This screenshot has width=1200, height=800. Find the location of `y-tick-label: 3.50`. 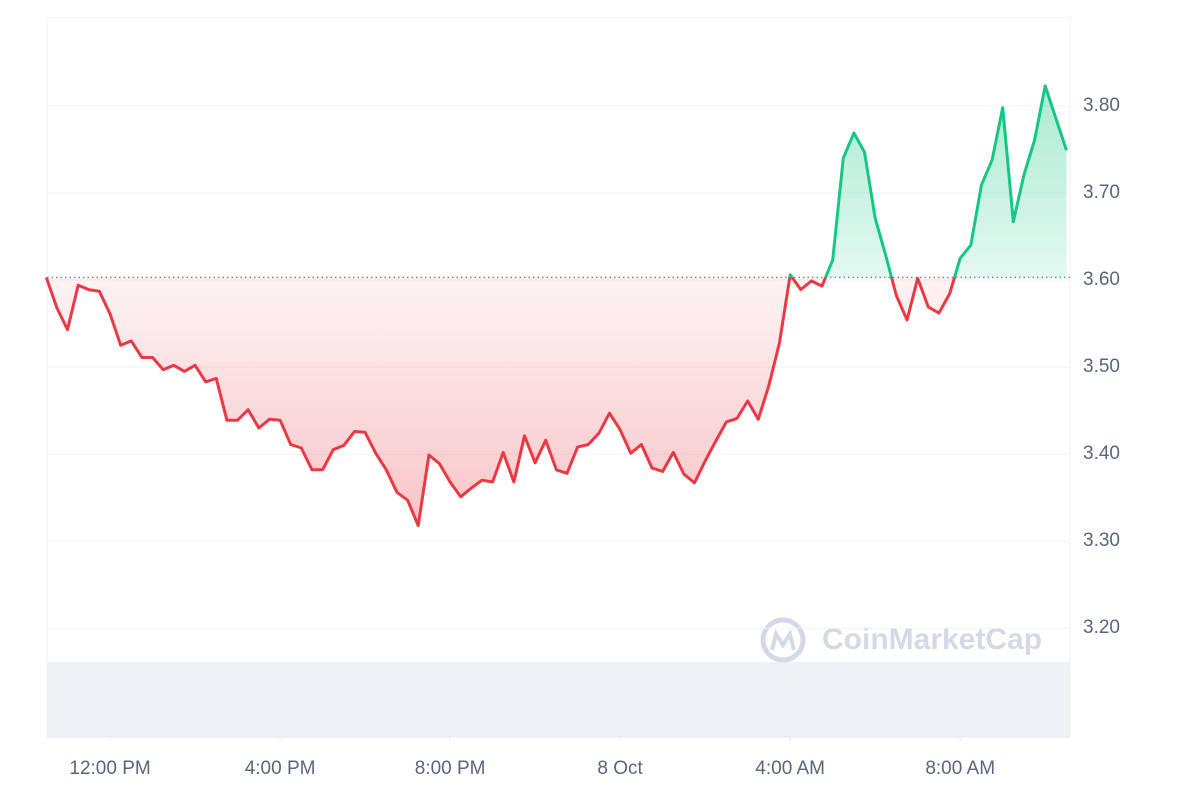

y-tick-label: 3.50 is located at coordinates (1101, 366).